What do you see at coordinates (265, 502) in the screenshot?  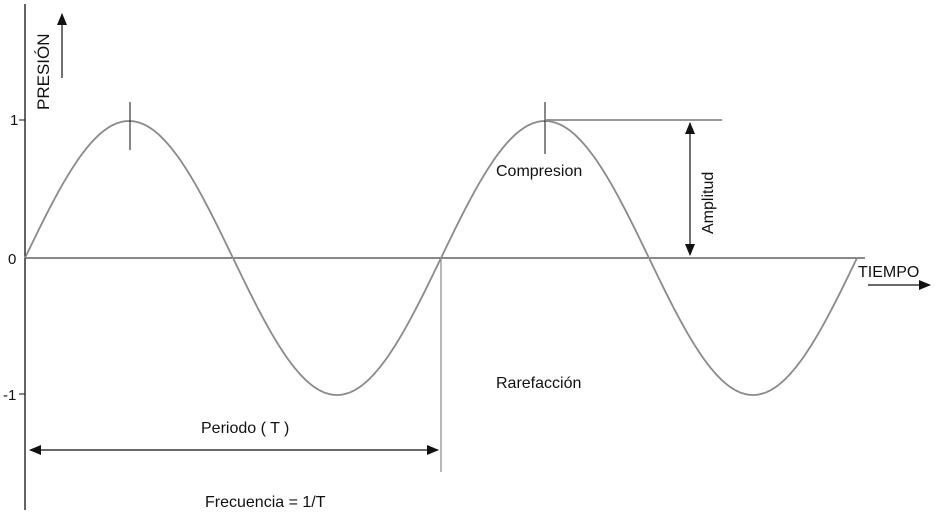 I see `frequency-label: Frecuencia = 1/T` at bounding box center [265, 502].